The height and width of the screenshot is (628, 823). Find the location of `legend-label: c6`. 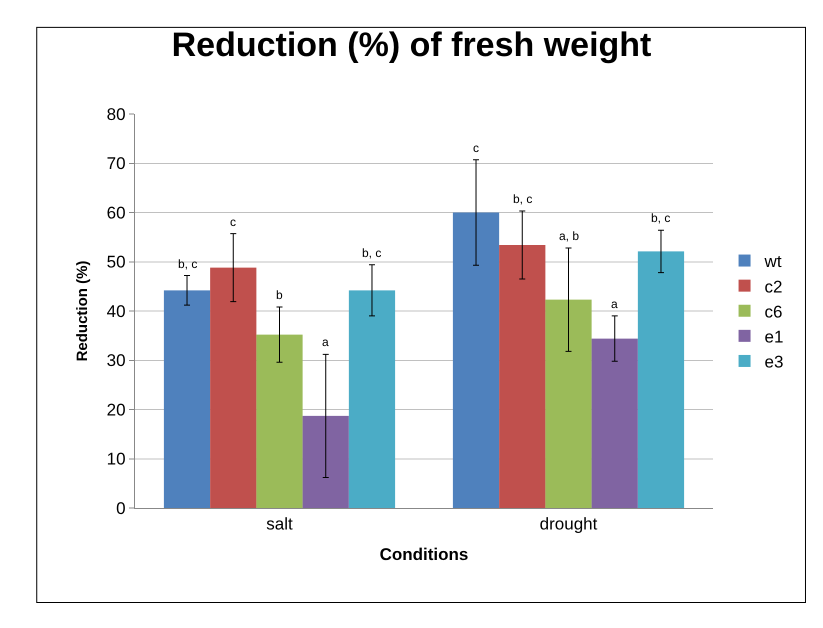

legend-label: c6 is located at coordinates (773, 312).